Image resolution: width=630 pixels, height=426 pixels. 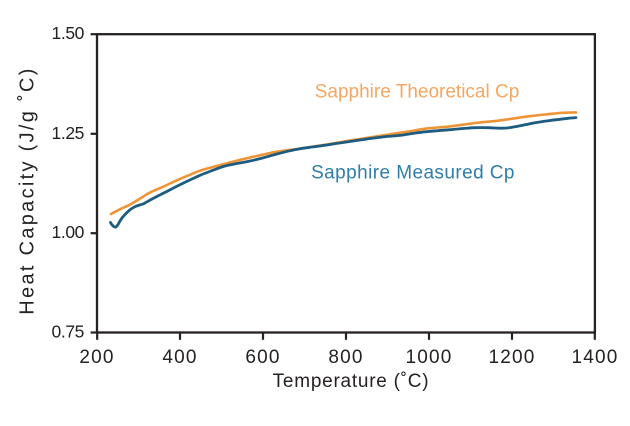 I want to click on svg-text: Sapphire Measured Cp, so click(x=413, y=173).